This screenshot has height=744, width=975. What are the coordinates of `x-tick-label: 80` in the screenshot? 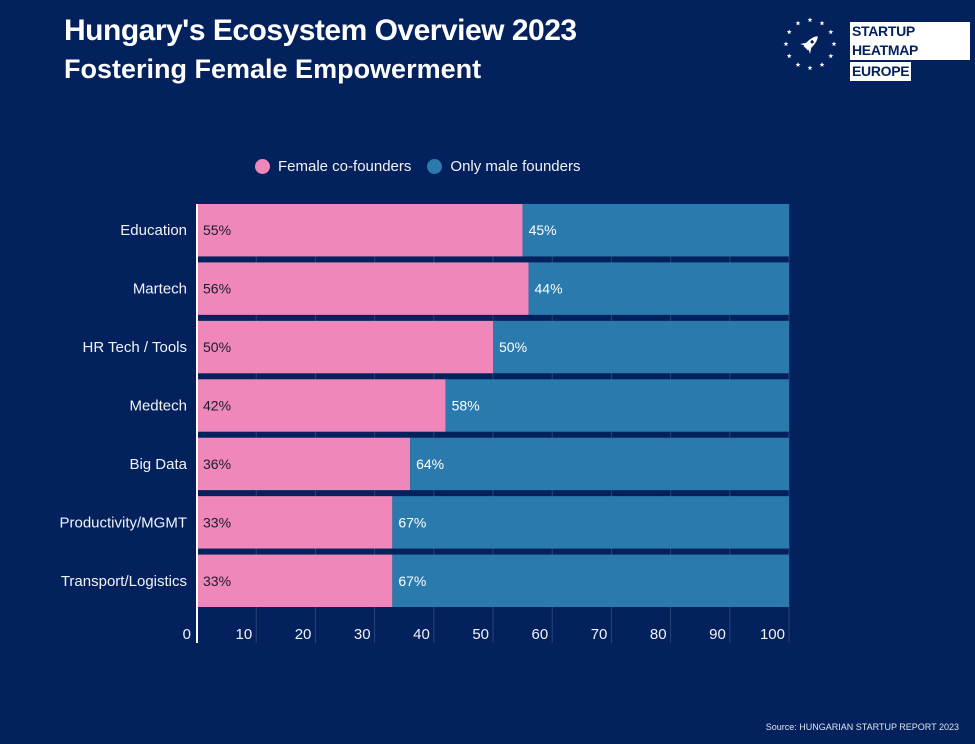 It's located at (658, 634).